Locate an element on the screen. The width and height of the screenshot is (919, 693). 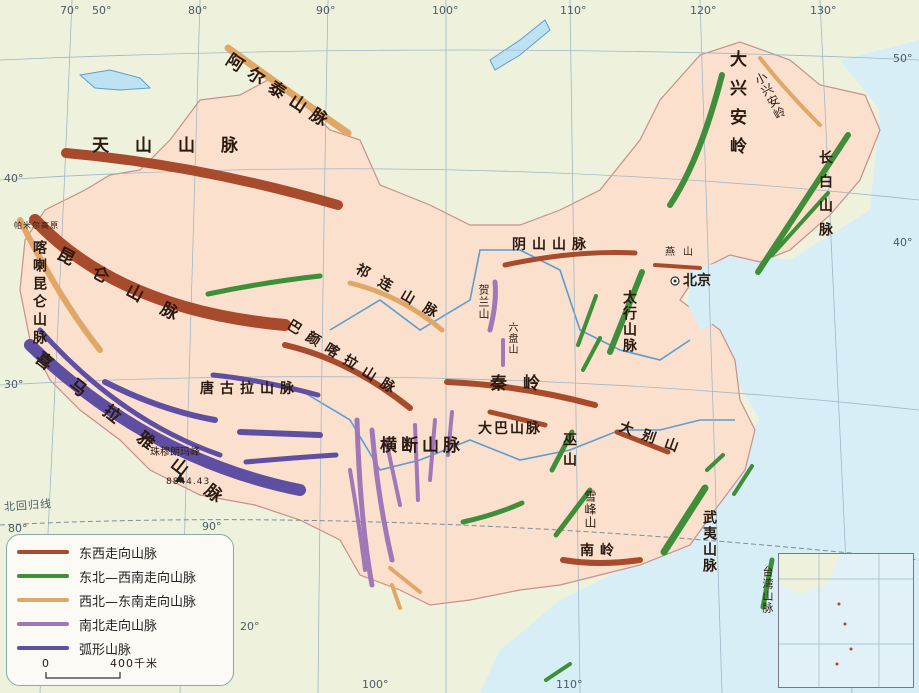
qinling-line is located at coordinates (521, 393).